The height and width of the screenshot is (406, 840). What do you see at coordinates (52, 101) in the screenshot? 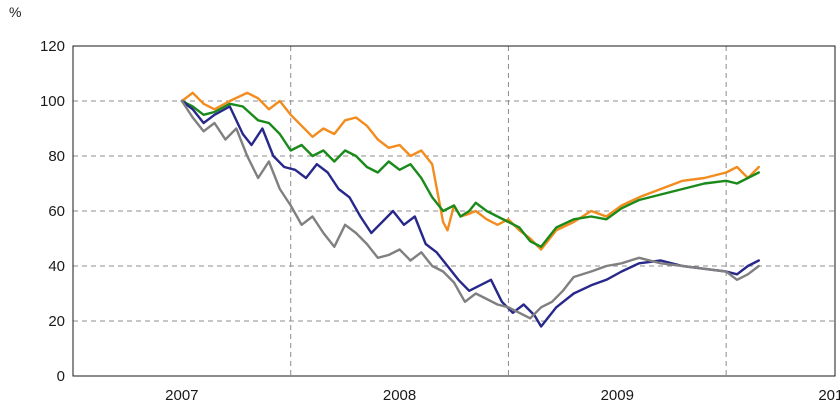
I see `y-tick-label-100: 100` at bounding box center [52, 101].